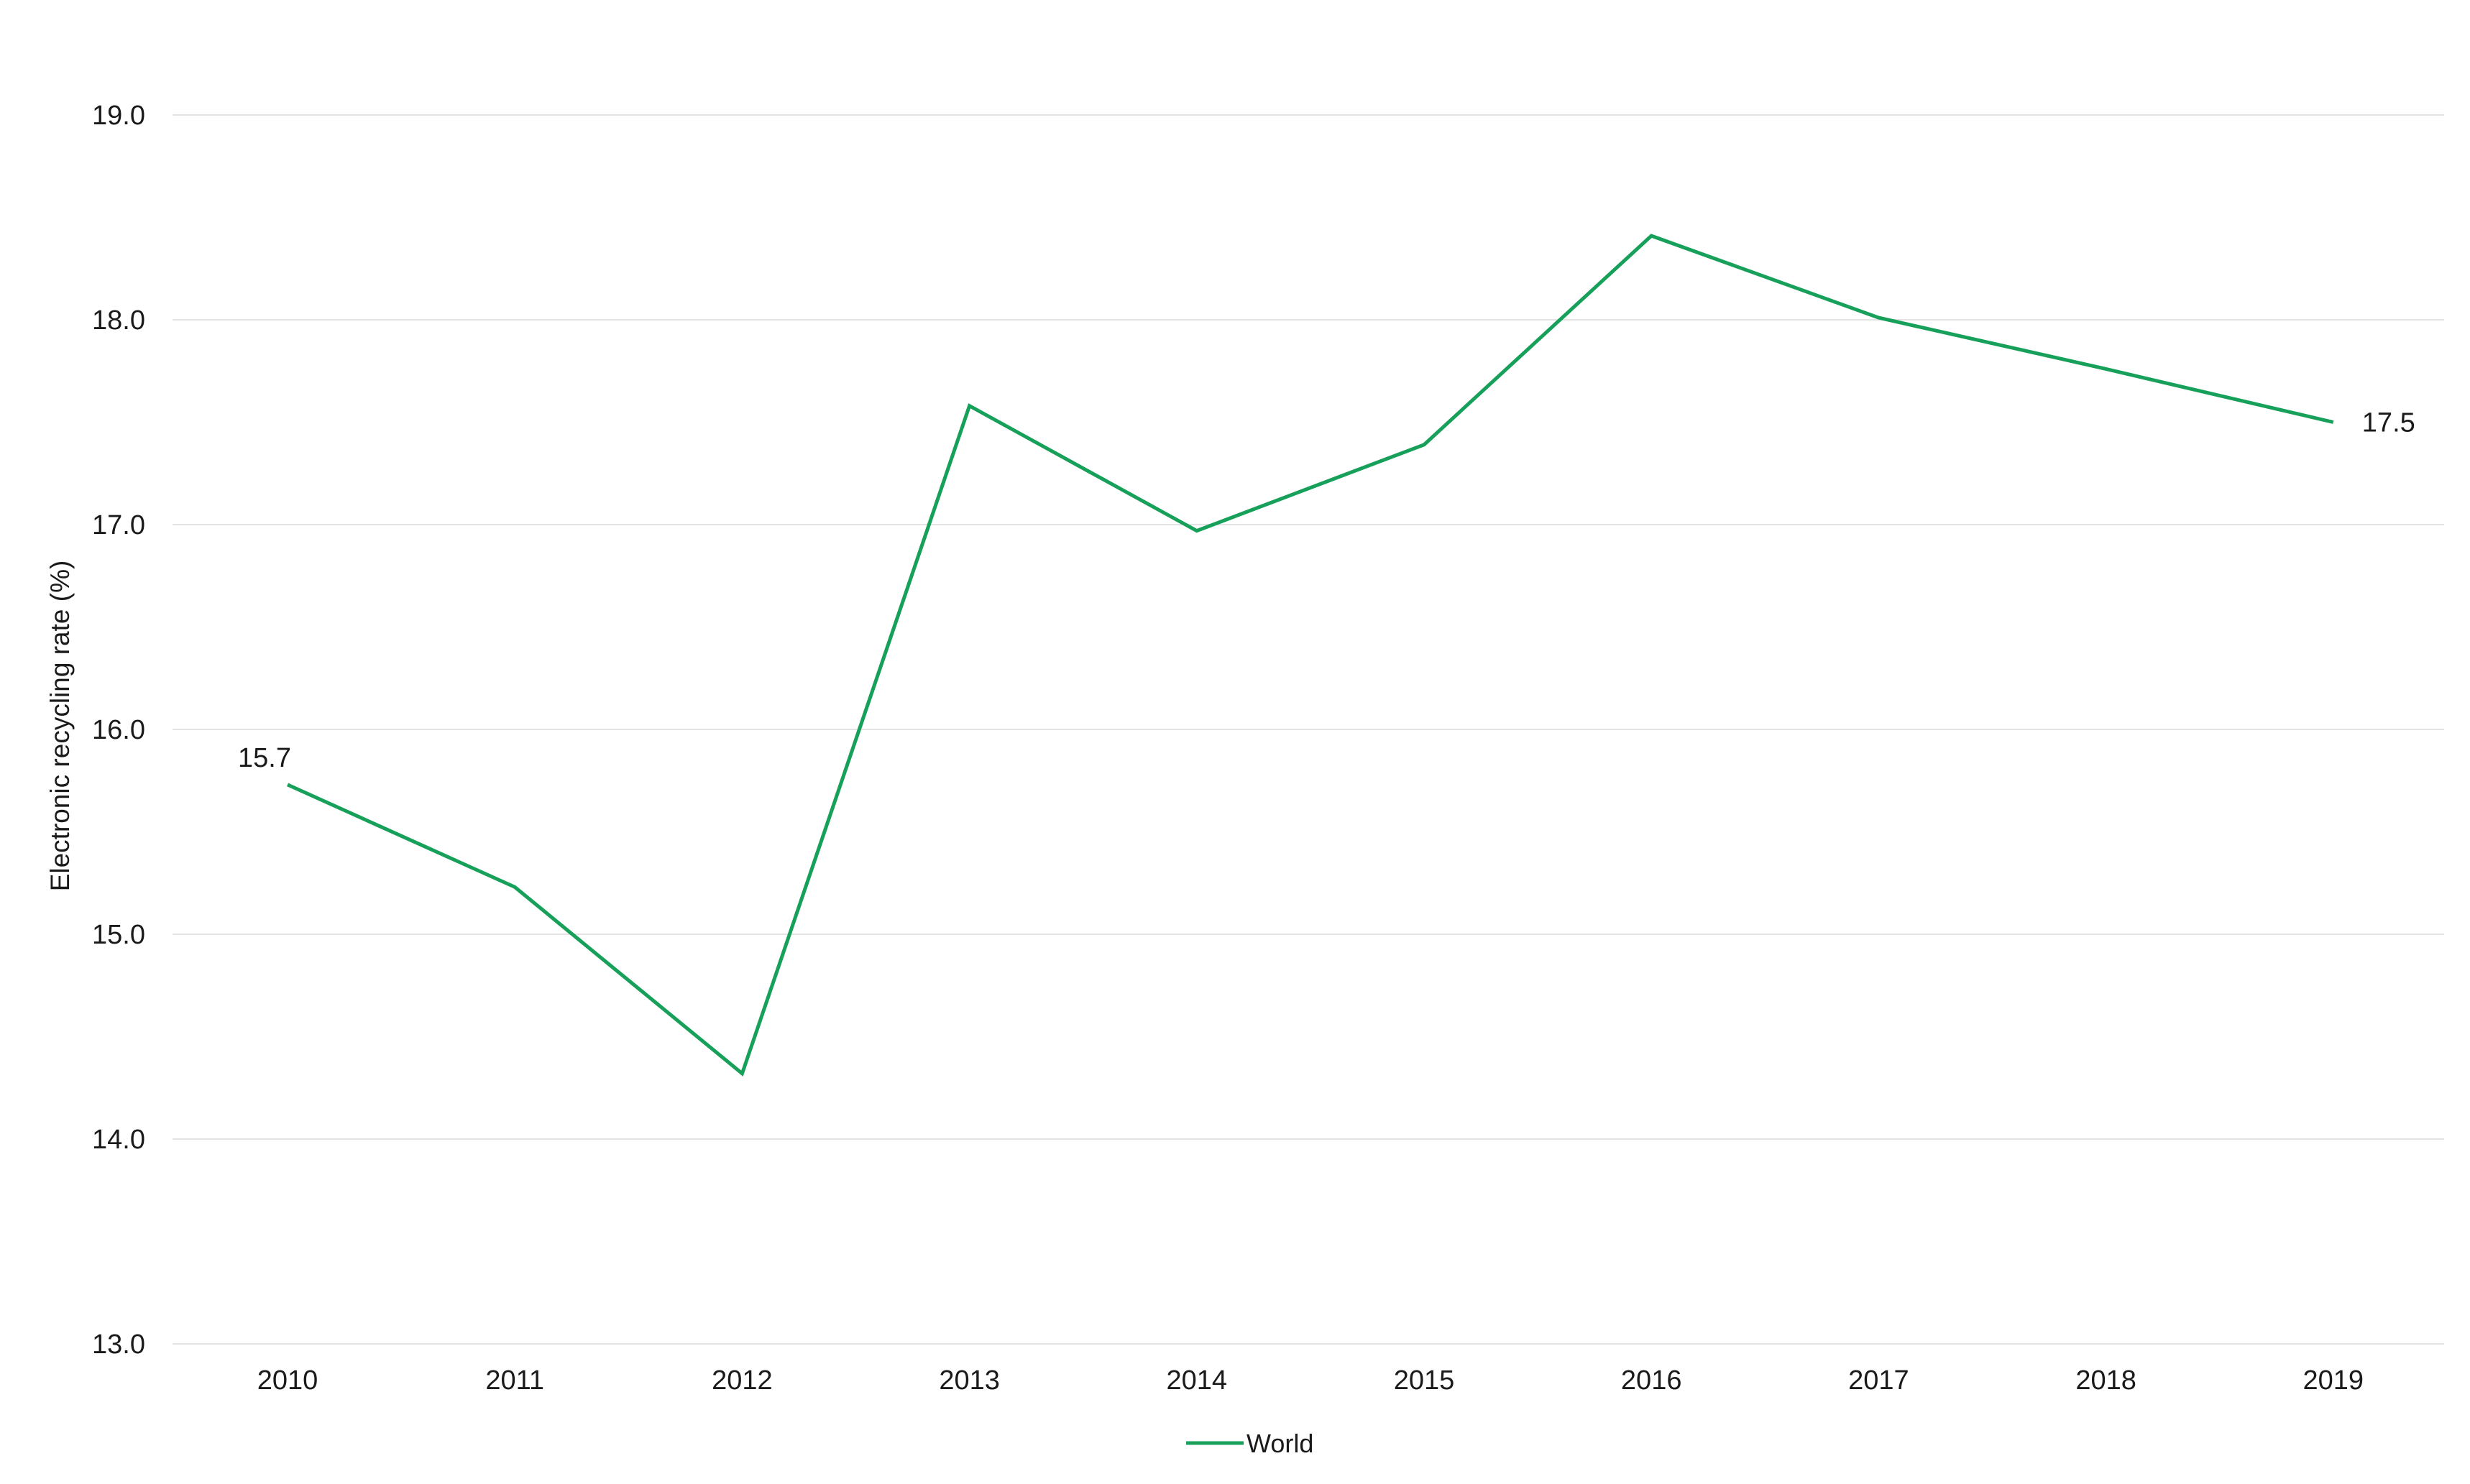 This screenshot has width=2470, height=1484. What do you see at coordinates (118, 935) in the screenshot?
I see `y-tick-label: 15.0` at bounding box center [118, 935].